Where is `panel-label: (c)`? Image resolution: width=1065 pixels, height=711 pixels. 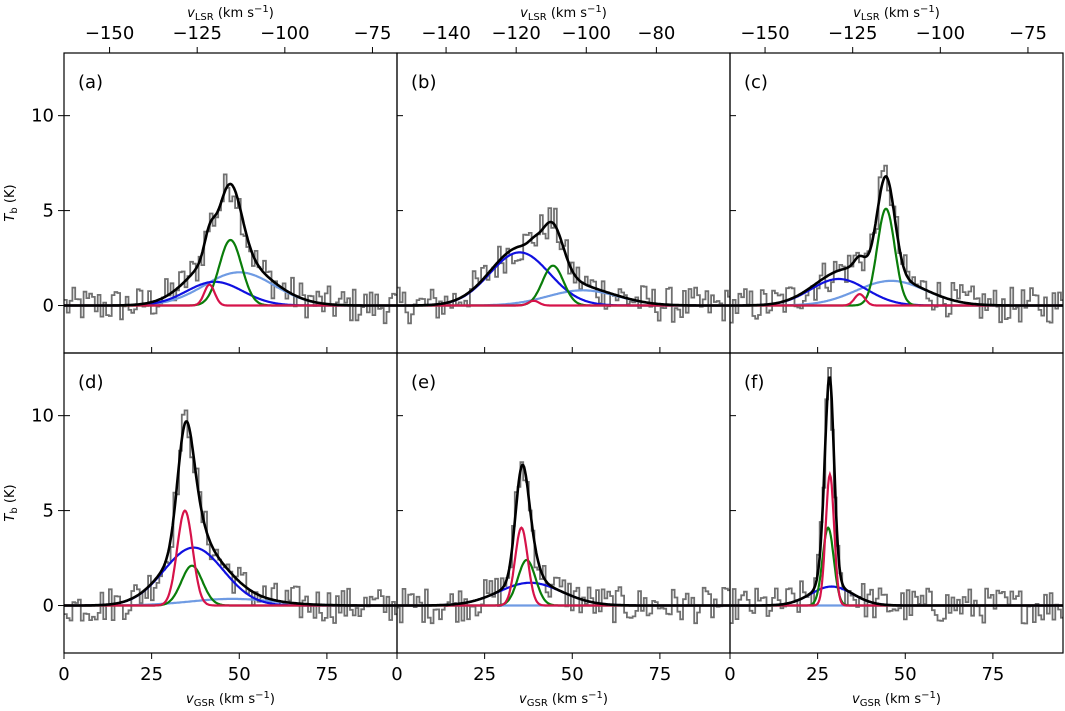 panel-label: (c) is located at coordinates (756, 82).